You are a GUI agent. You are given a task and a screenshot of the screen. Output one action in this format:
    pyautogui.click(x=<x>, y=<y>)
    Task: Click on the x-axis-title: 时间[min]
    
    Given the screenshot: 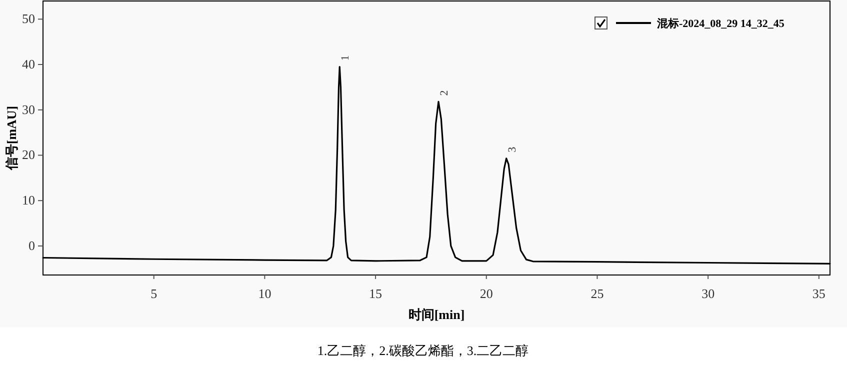 What is the action you would take?
    pyautogui.click(x=436, y=314)
    